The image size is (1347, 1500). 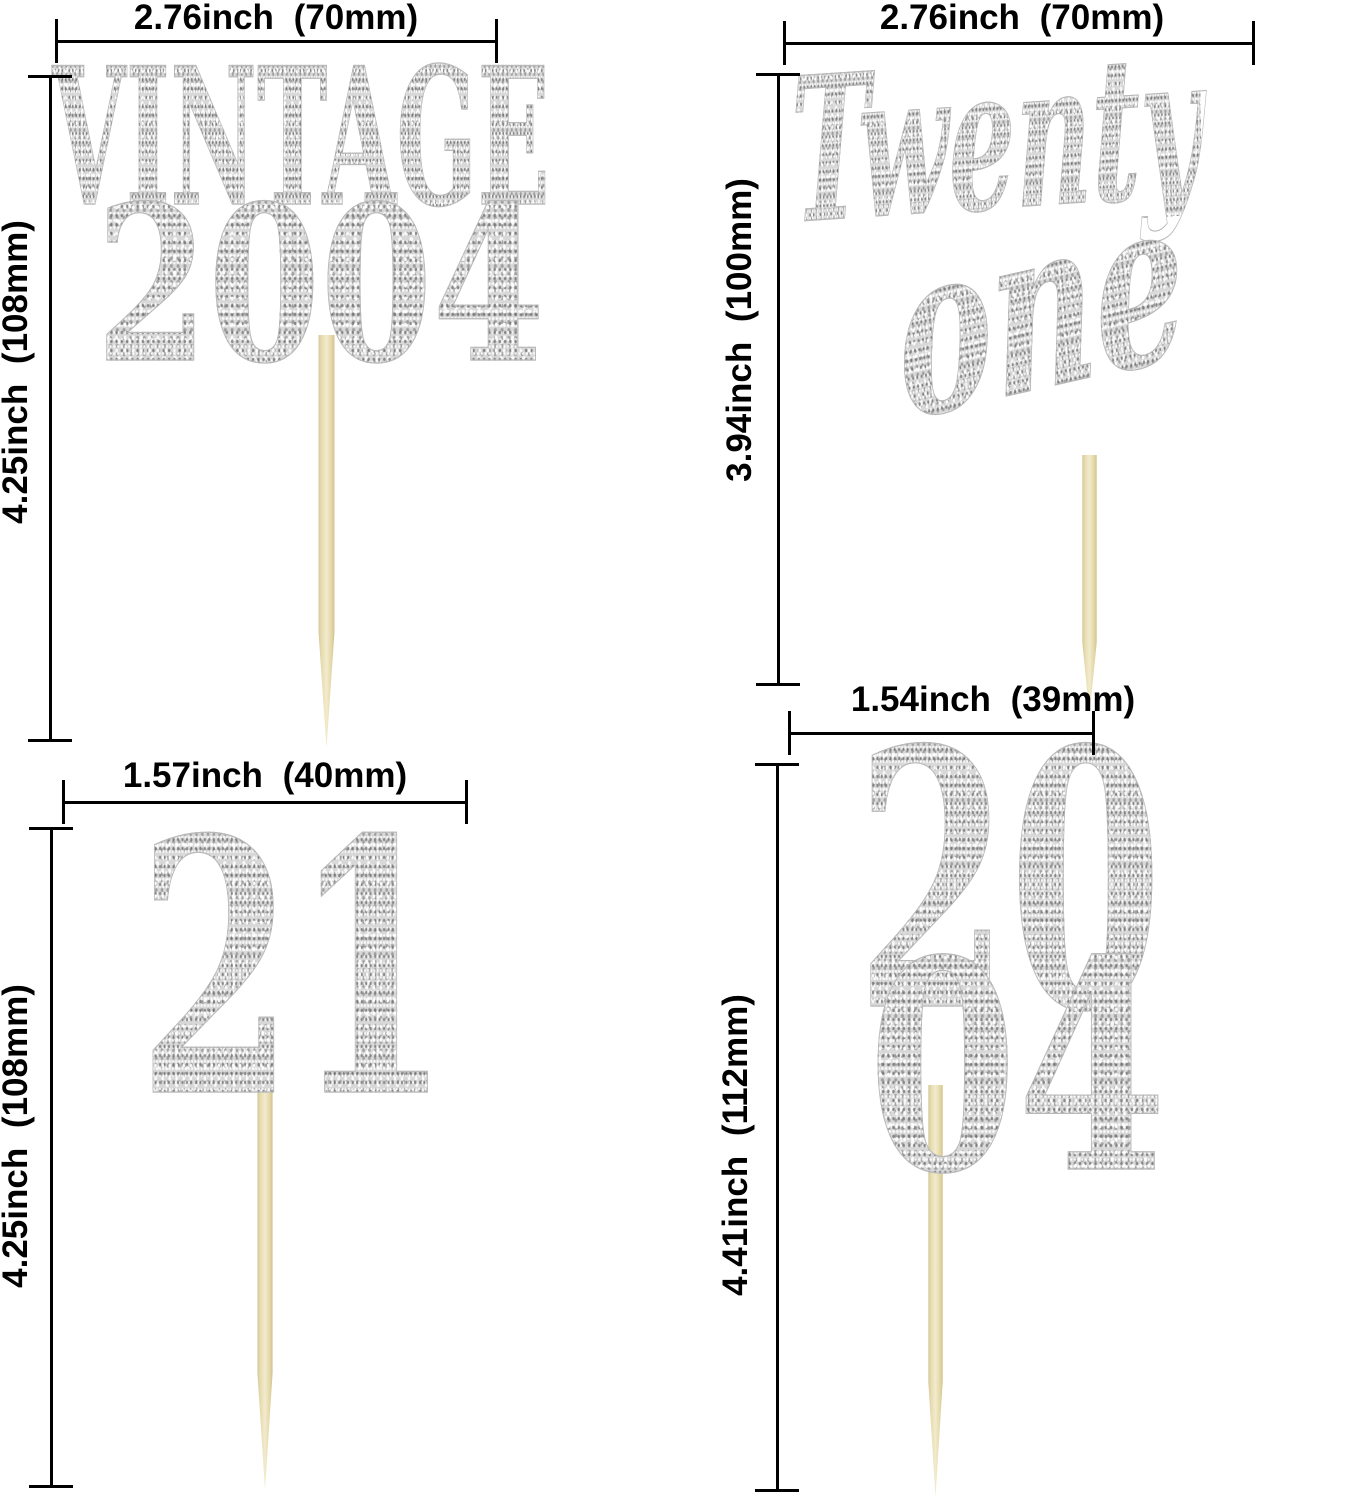 What do you see at coordinates (265, 775) in the screenshot?
I see `width-dimension-label: 1.57inch (40mm)` at bounding box center [265, 775].